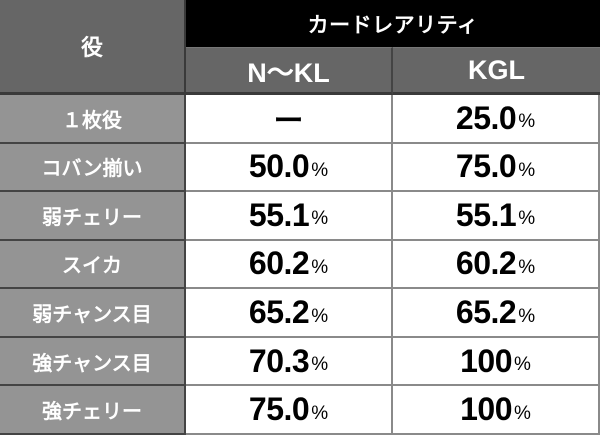 This screenshot has width=600, height=435. Describe the element at coordinates (496, 71) in the screenshot. I see `header-col-kgl: KGL` at that location.